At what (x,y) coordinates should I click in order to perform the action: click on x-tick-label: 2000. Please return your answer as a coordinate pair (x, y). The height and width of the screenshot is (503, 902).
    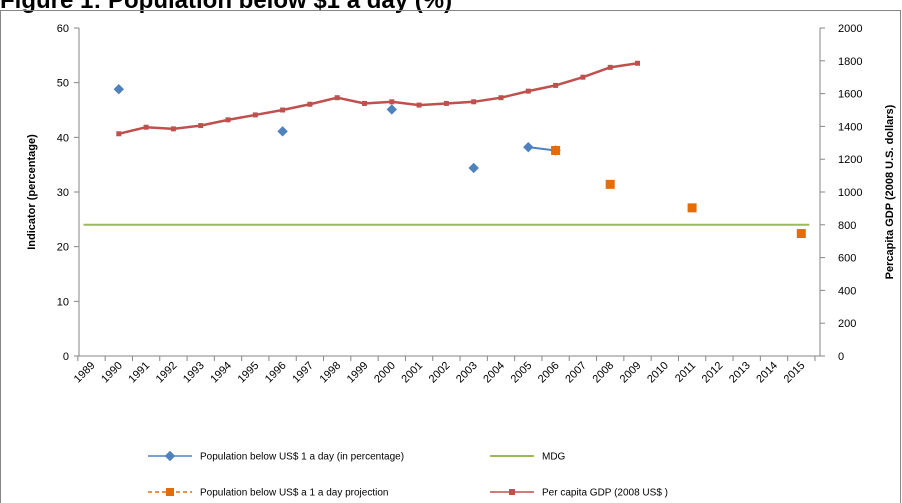
    Looking at the image, I should click on (385, 373).